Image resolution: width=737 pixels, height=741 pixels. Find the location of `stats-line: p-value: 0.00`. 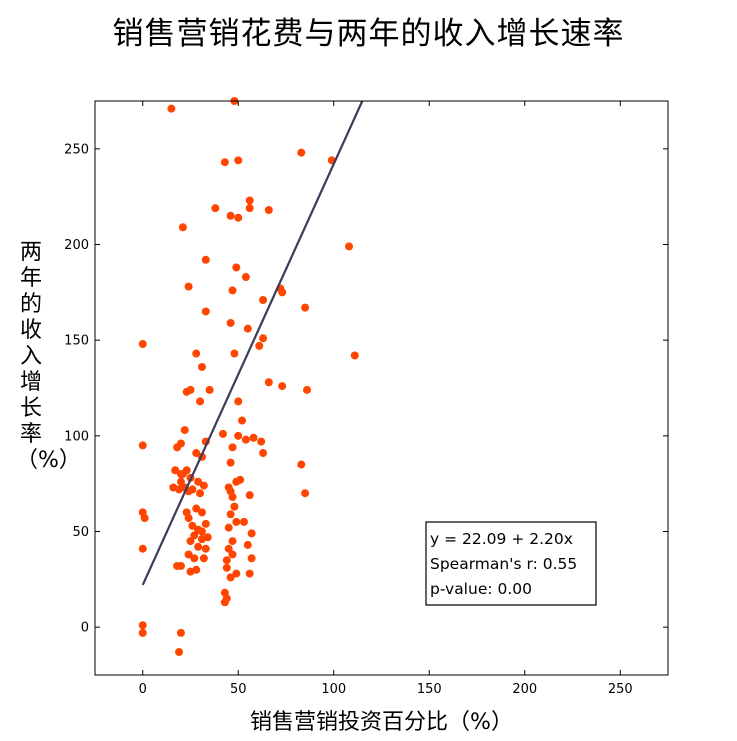

stats-line: p-value: 0.00 is located at coordinates (481, 589).